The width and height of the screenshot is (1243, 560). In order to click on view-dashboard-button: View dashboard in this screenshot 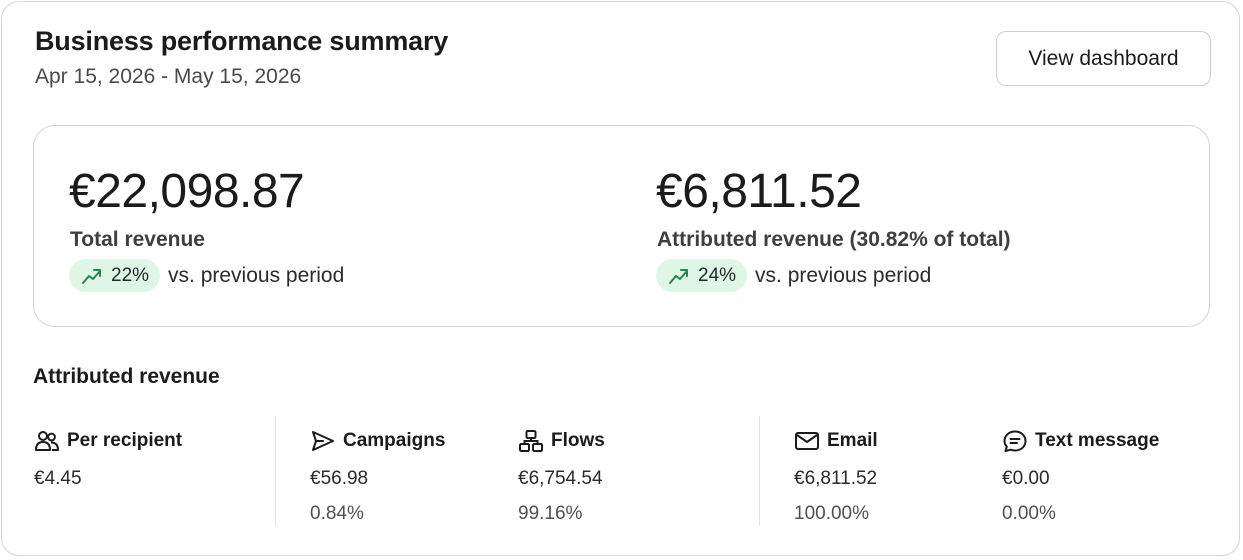, I will do `click(1103, 58)`.